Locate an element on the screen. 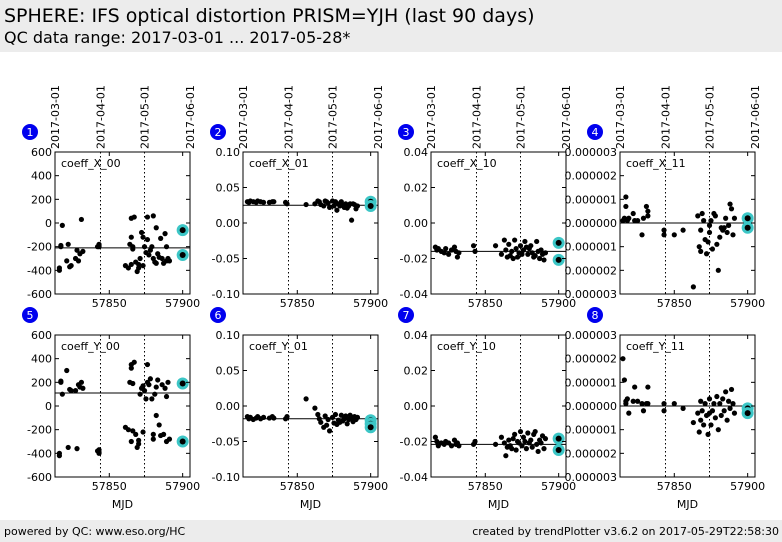  plot-badge-number: 4 is located at coordinates (595, 132).